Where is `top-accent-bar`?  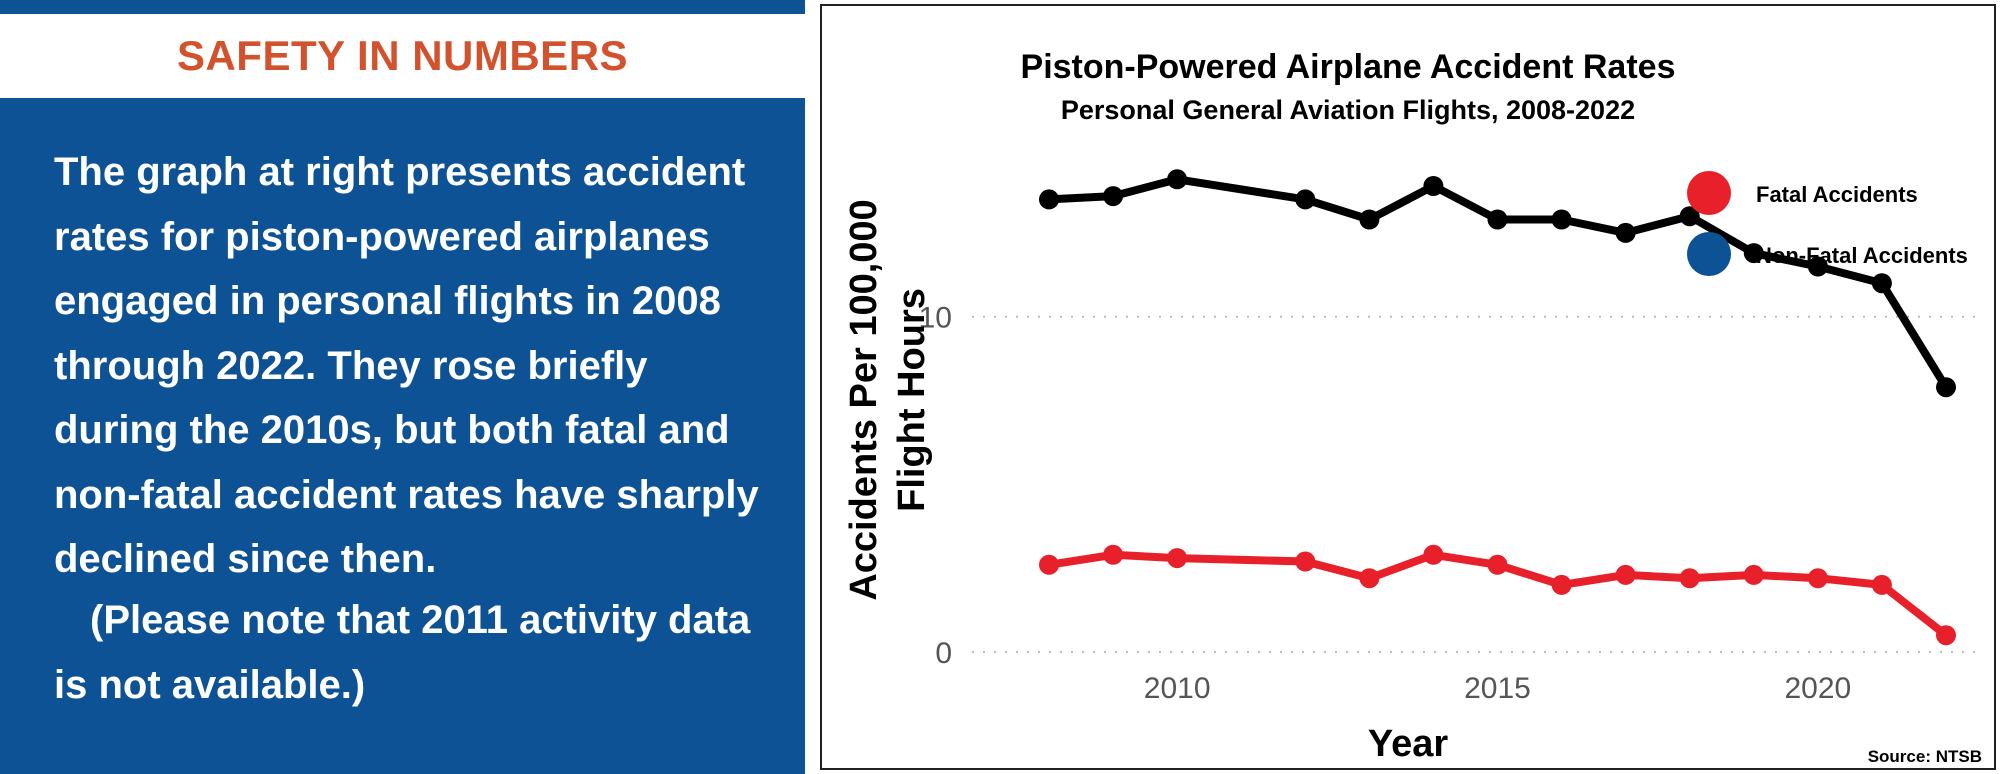 top-accent-bar is located at coordinates (402, 7).